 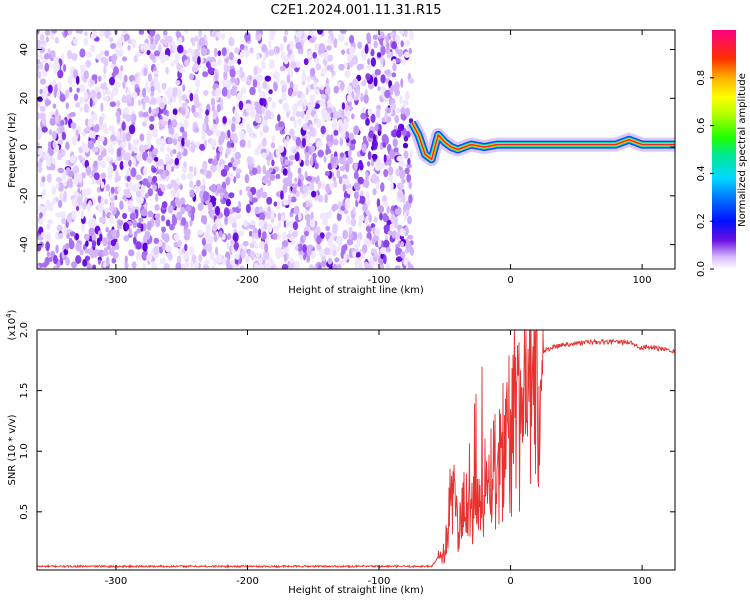 What do you see at coordinates (116, 581) in the screenshot?
I see `x-tick-label: -300` at bounding box center [116, 581].